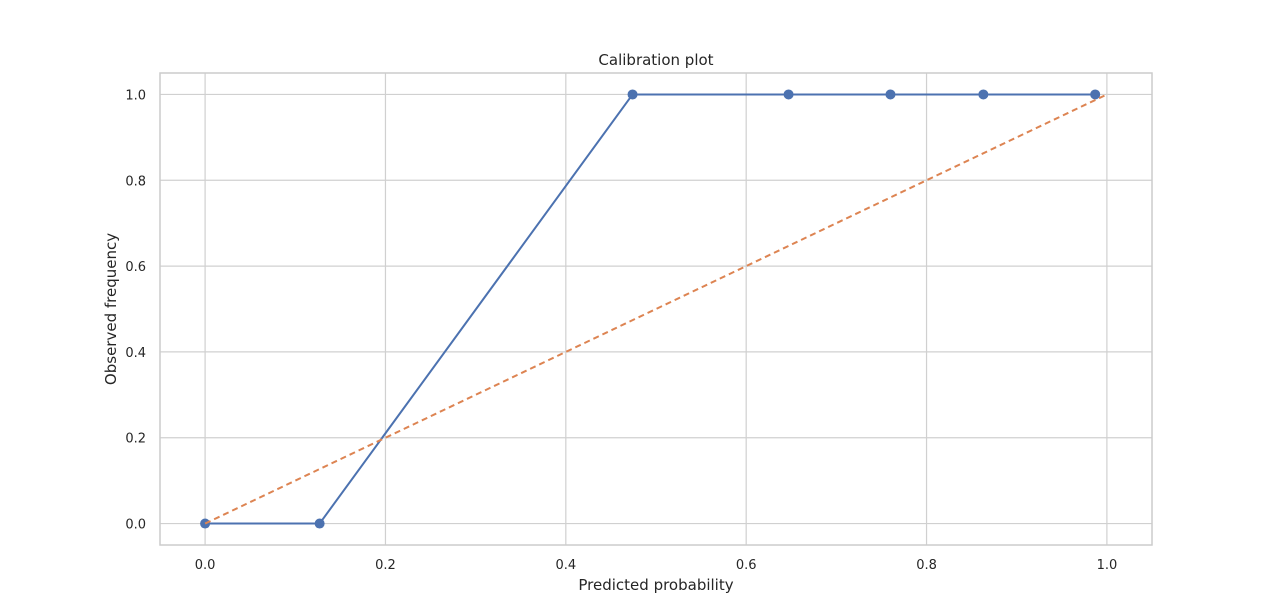 This screenshot has height=612, width=1280. I want to click on x-tick-label: 0.6, so click(746, 565).